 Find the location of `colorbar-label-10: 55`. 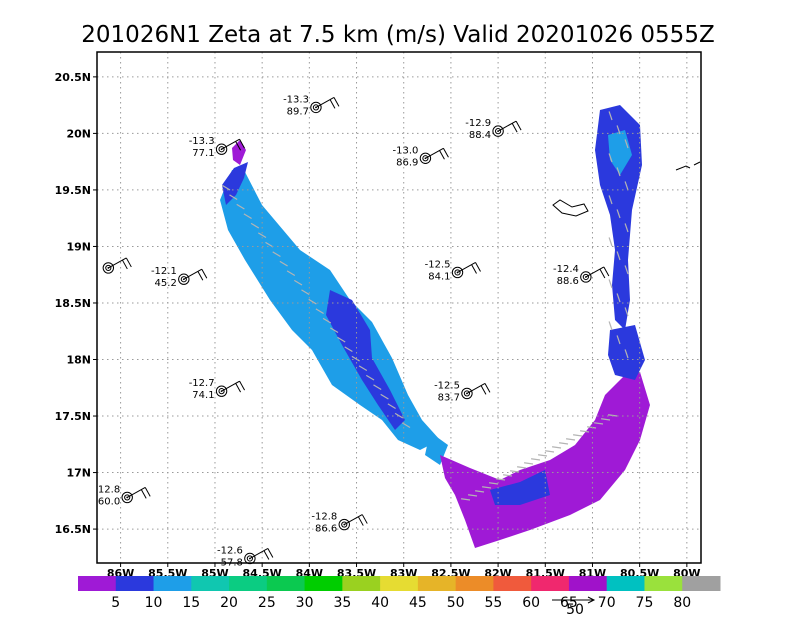

colorbar-label-10: 55 is located at coordinates (493, 603).